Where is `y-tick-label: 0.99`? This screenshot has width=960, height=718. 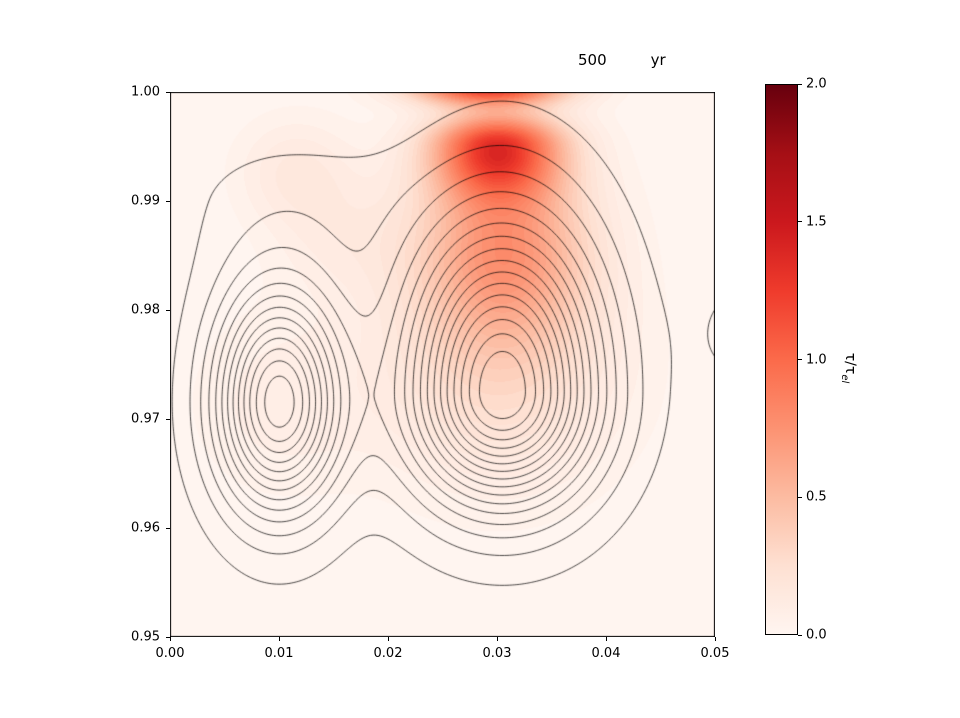
y-tick-label: 0.99 is located at coordinates (145, 201).